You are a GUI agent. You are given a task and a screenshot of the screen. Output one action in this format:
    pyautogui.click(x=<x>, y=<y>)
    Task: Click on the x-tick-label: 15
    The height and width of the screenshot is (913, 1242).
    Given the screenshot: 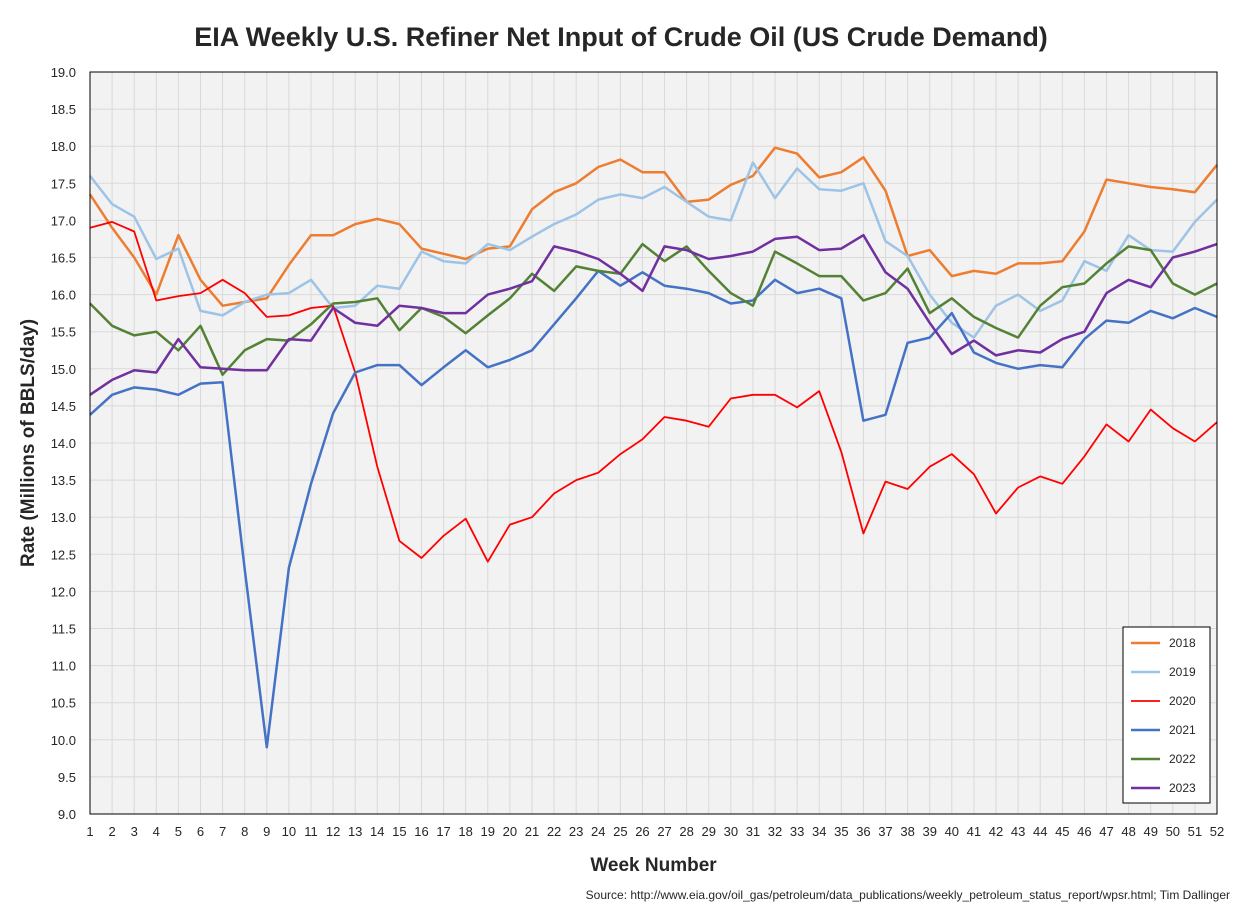 What is the action you would take?
    pyautogui.click(x=399, y=831)
    